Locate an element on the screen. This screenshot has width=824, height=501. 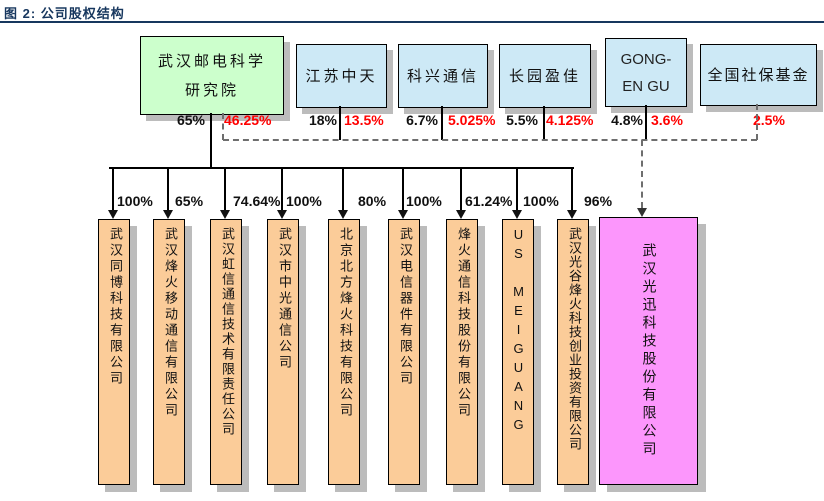
dashed-bus-line is located at coordinates (490, 140).